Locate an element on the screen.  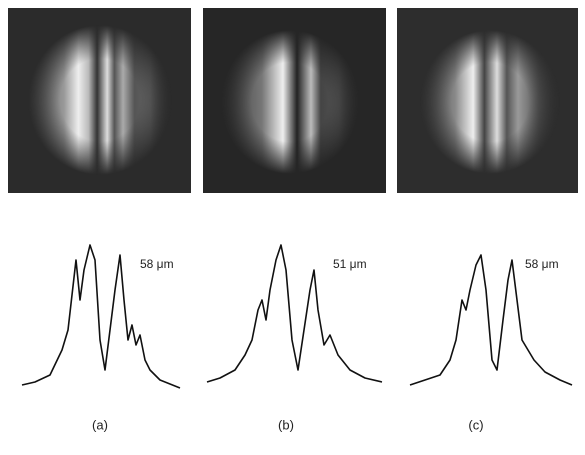
width-label: 51 μm is located at coordinates (350, 264).